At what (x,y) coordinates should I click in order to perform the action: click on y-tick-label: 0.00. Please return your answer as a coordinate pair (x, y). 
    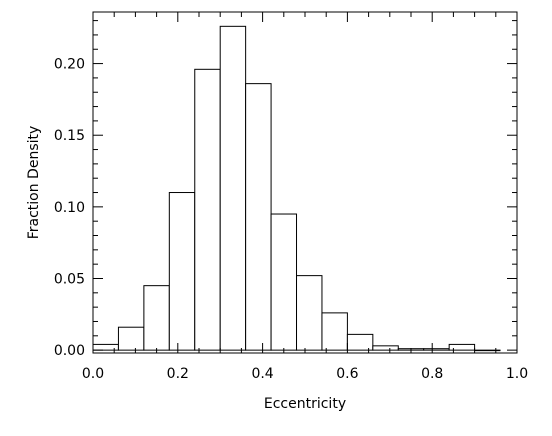
    Looking at the image, I should click on (69, 351).